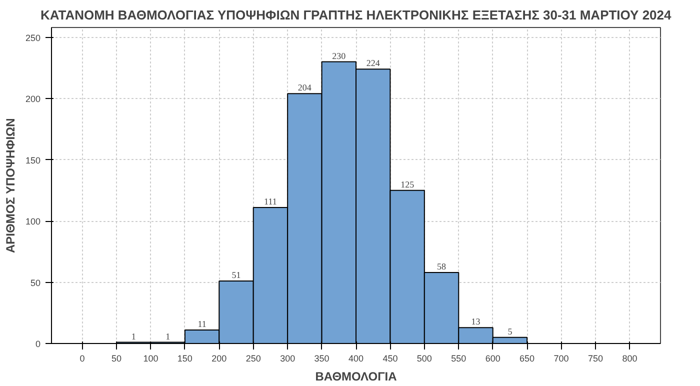 This screenshot has width=700, height=386. I want to click on x-tick-label: 500, so click(424, 359).